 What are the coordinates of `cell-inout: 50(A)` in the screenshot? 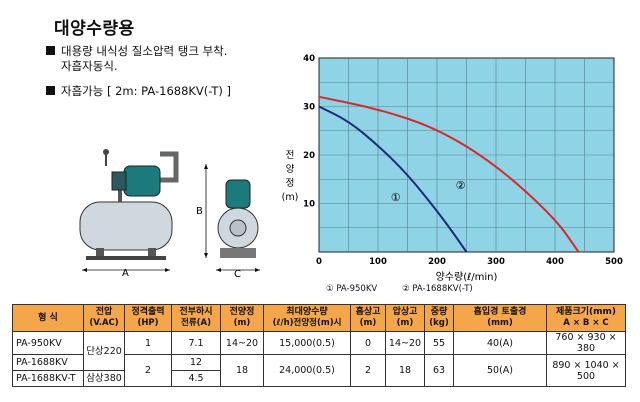 It's located at (500, 370).